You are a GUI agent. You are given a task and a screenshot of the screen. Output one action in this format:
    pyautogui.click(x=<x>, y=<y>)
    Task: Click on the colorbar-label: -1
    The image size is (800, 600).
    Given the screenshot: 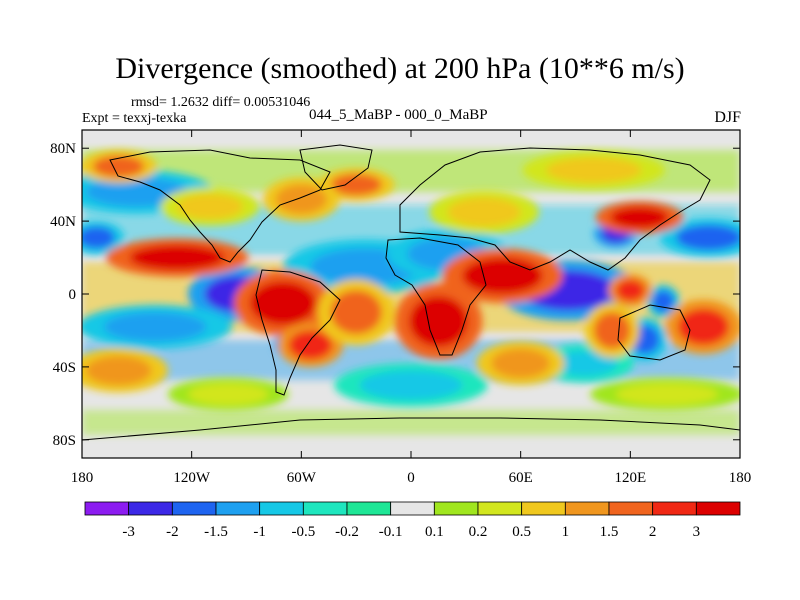 What is the action you would take?
    pyautogui.click(x=259, y=532)
    